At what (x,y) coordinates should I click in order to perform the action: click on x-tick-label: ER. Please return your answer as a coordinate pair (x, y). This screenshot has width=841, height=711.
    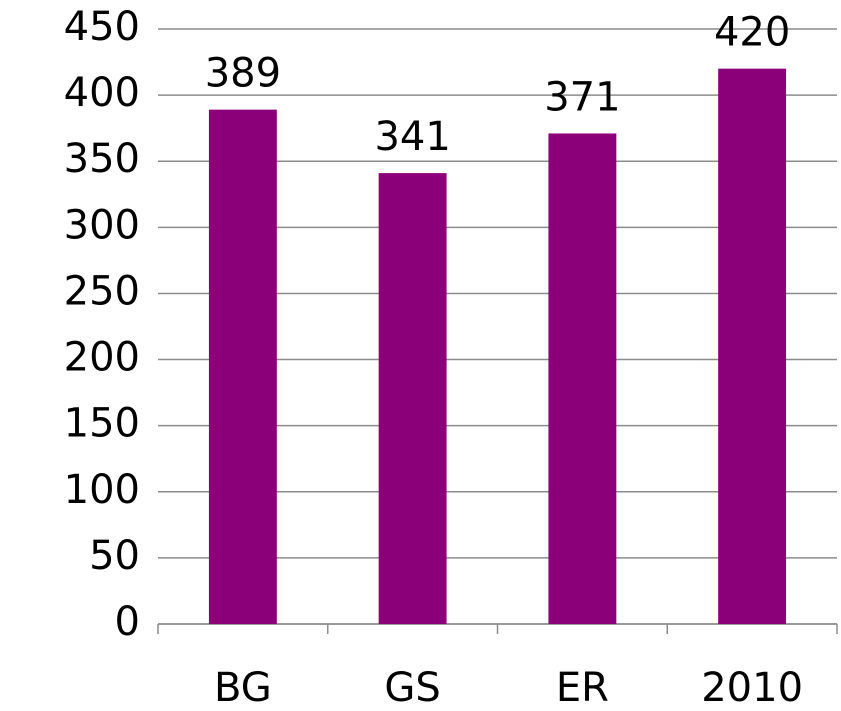
    Looking at the image, I should click on (582, 688).